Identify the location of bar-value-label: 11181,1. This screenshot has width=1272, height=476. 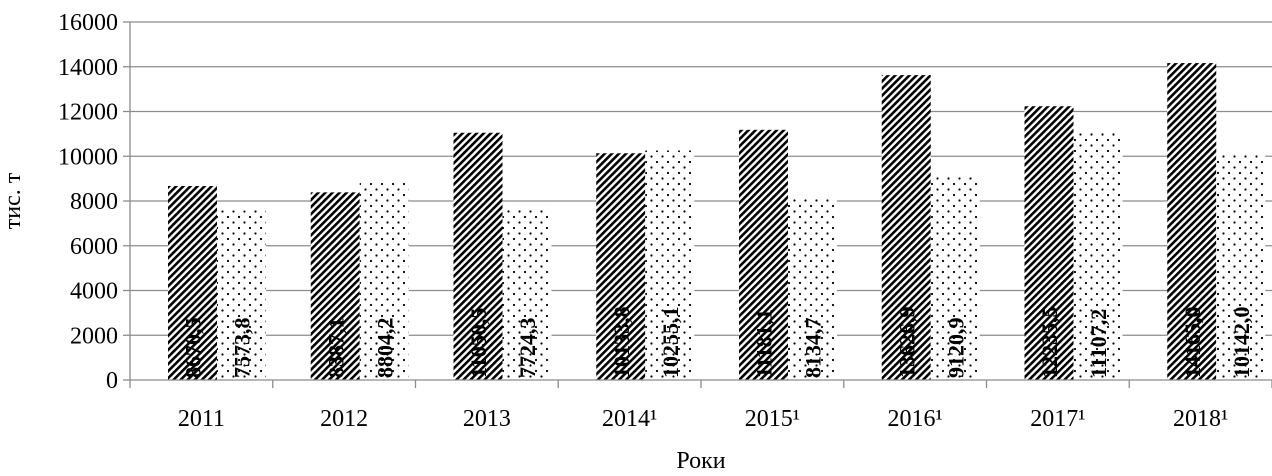
(764, 343).